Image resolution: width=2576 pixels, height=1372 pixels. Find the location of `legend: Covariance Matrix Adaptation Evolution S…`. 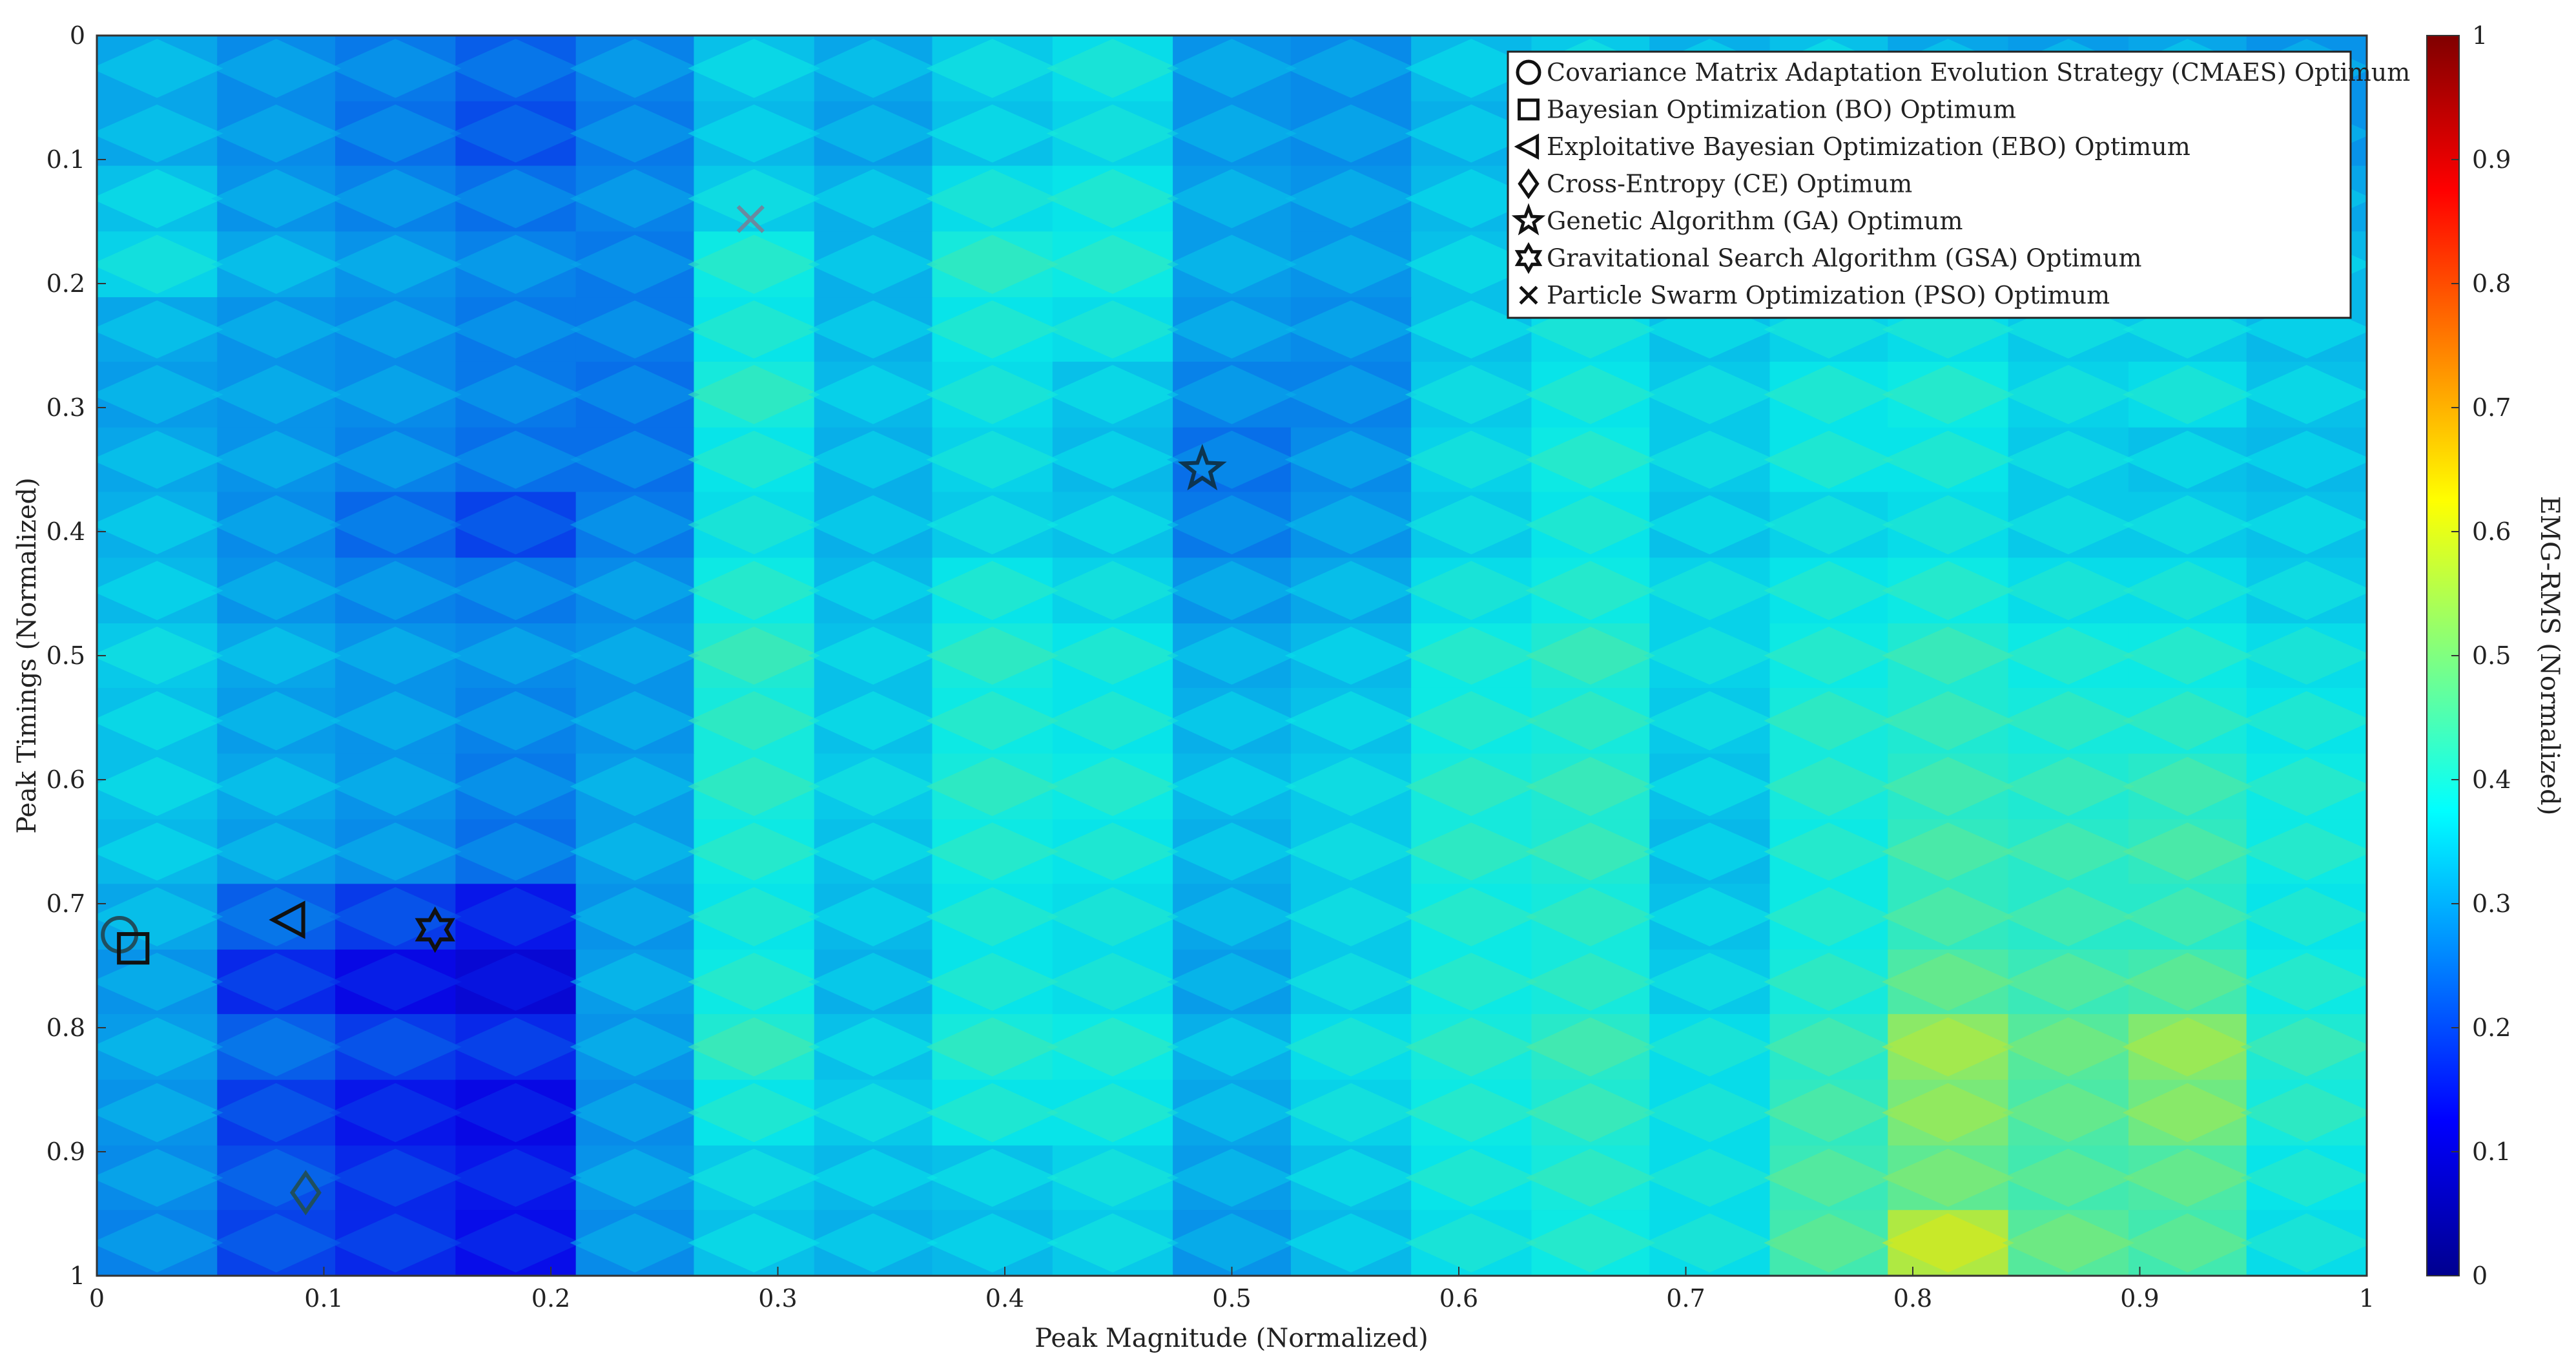

legend: Covariance Matrix Adaptation Evolution S… is located at coordinates (1958, 184).